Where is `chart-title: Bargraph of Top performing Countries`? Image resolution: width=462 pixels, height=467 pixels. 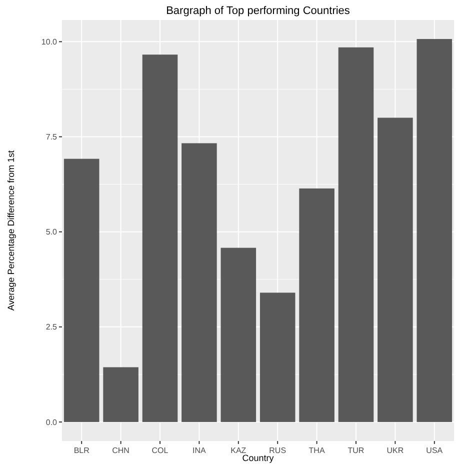 chart-title: Bargraph of Top performing Countries is located at coordinates (258, 11).